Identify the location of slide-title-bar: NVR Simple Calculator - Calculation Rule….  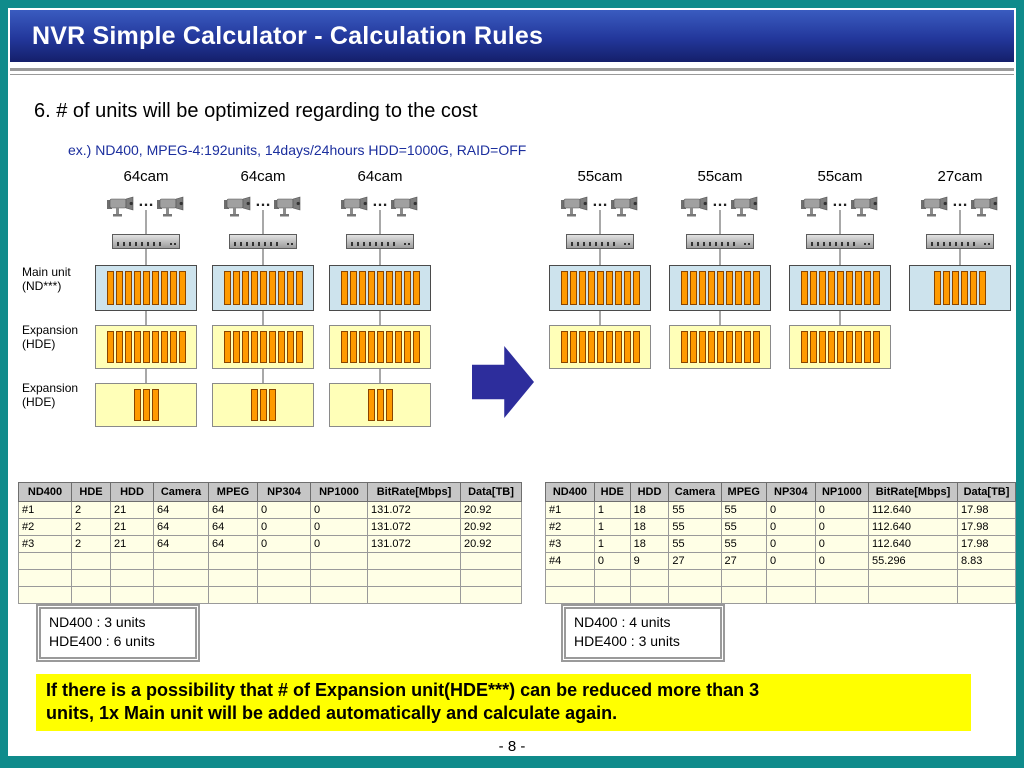
(512, 36).